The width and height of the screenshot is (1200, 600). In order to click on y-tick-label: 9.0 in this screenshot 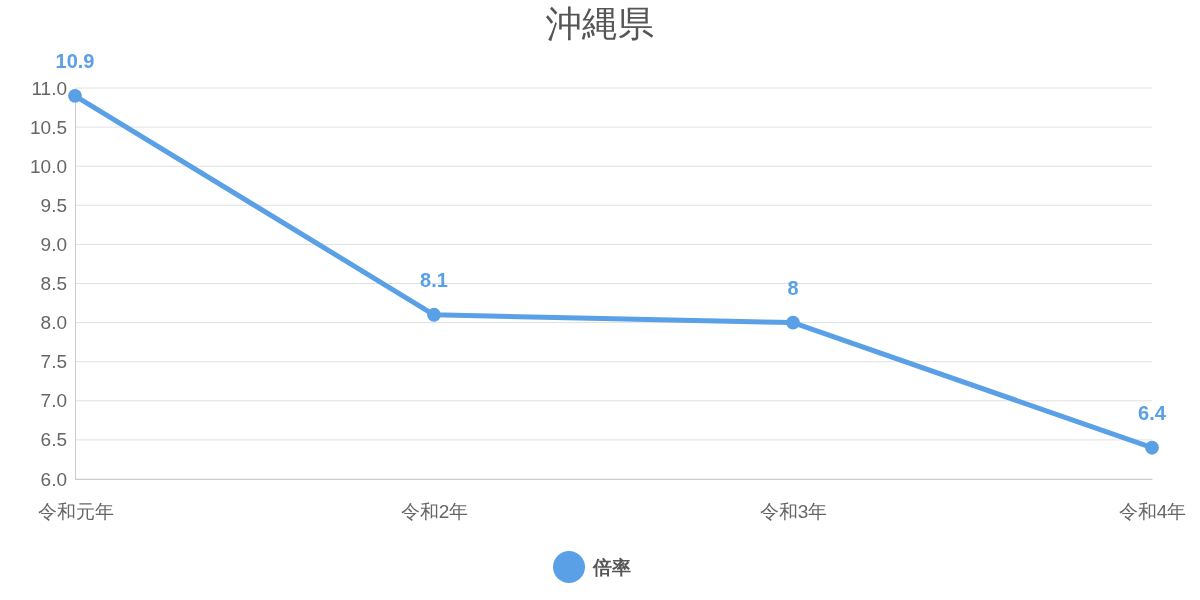, I will do `click(53, 244)`.